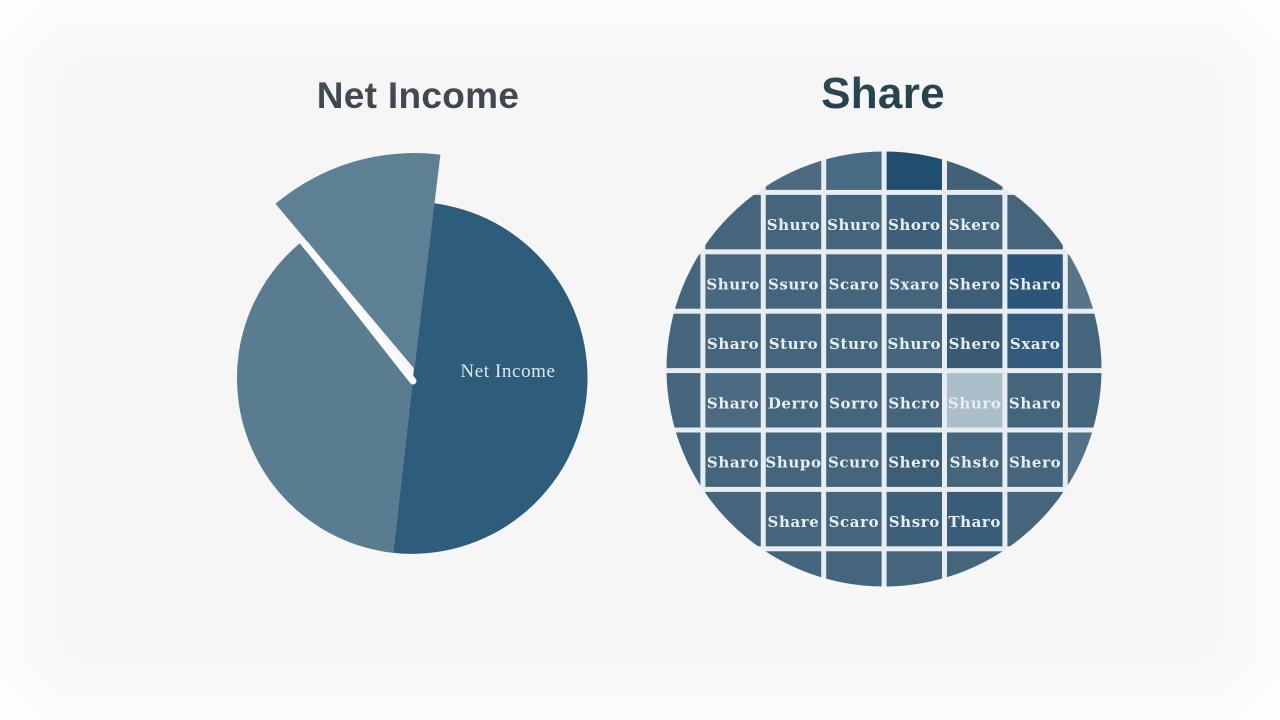 This screenshot has height=720, width=1280. Describe the element at coordinates (914, 225) in the screenshot. I see `waffle-tile-label: Shoro` at that location.